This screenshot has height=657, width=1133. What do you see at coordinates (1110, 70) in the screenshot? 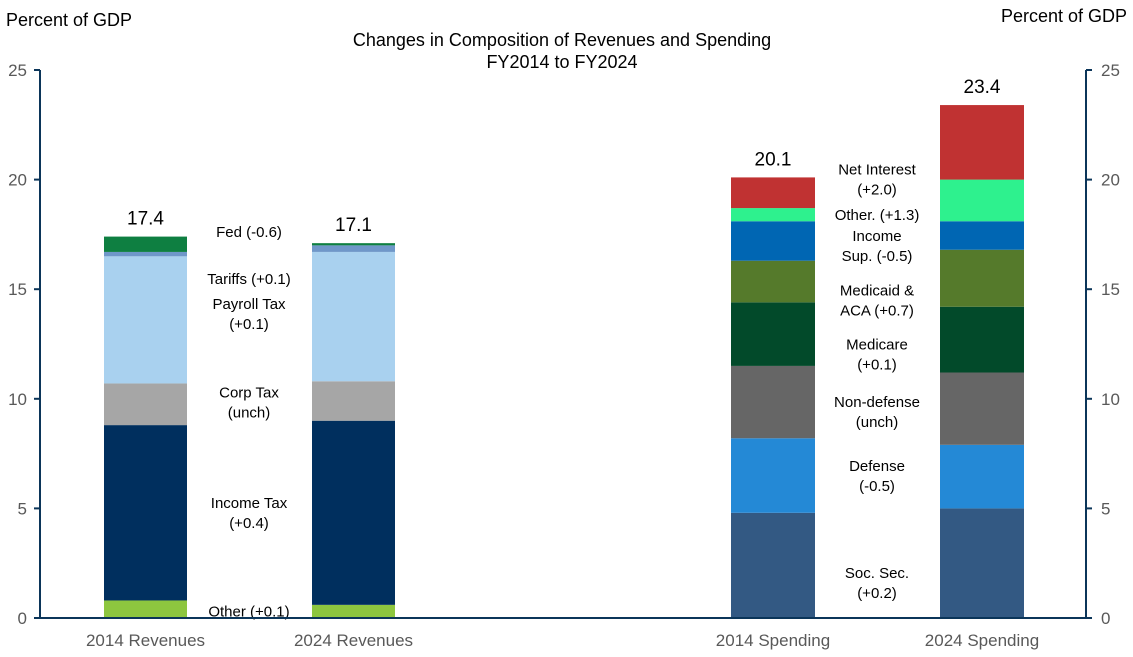
I see `right-tick-label-5: 25` at bounding box center [1110, 70].